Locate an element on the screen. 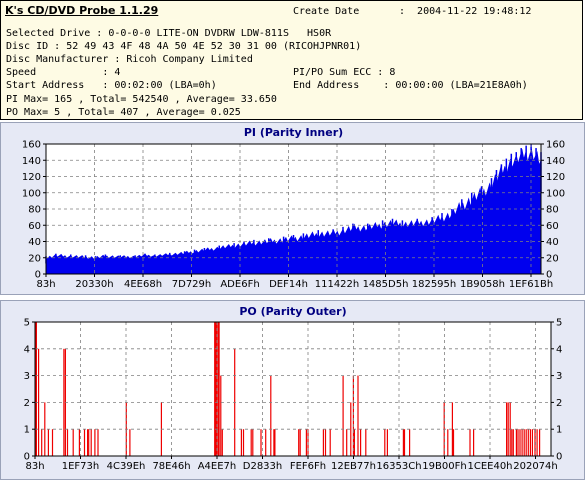 Image resolution: width=585 pixels, height=483 pixels. x-tick-label: 1CEE40h is located at coordinates (489, 466).